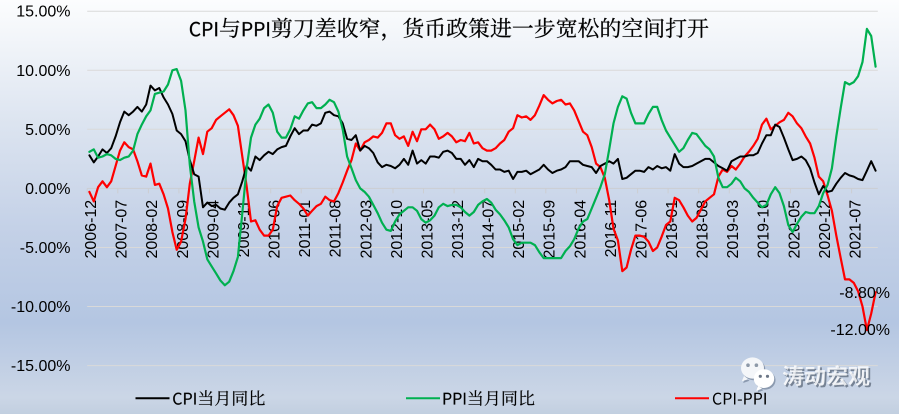  I want to click on svg-text: 2011-01, so click(305, 229).